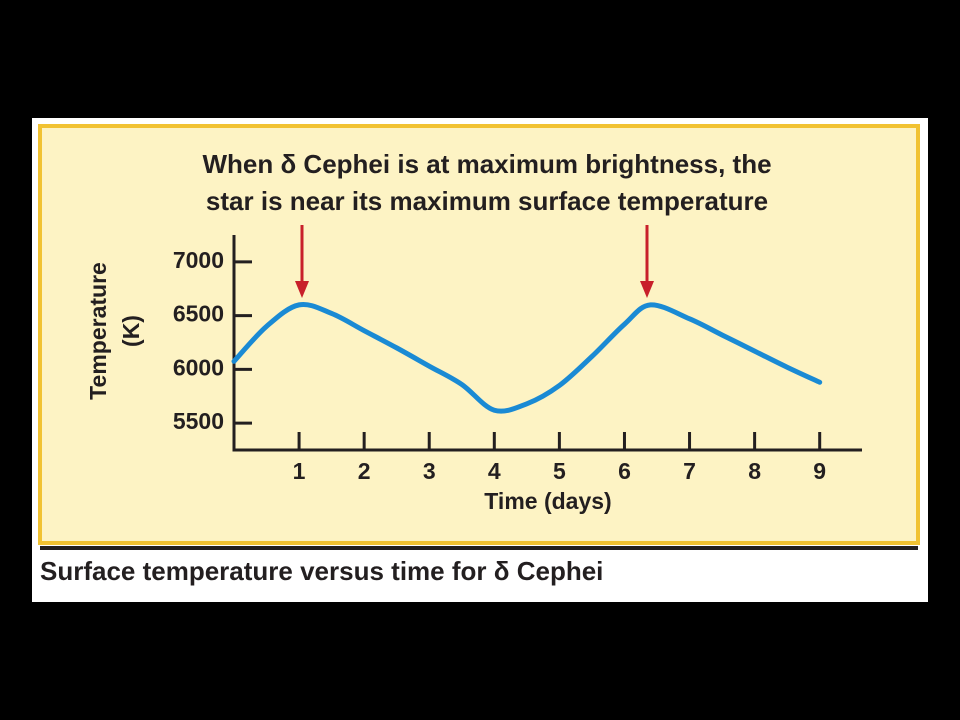  I want to click on x-tick-label: 3, so click(429, 471).